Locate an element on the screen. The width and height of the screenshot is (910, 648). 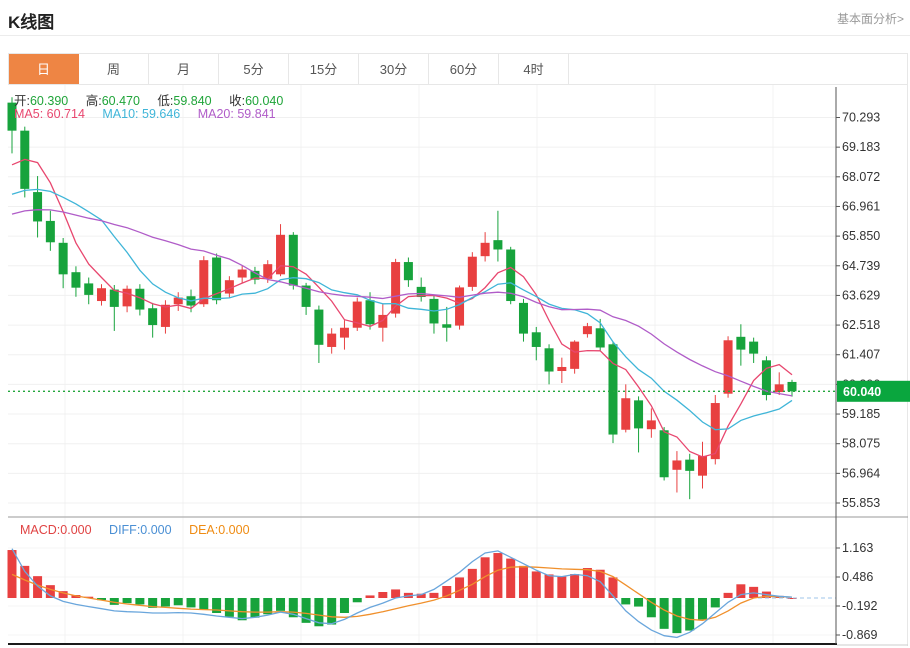
ma20-label: MA20: is located at coordinates (215, 114).